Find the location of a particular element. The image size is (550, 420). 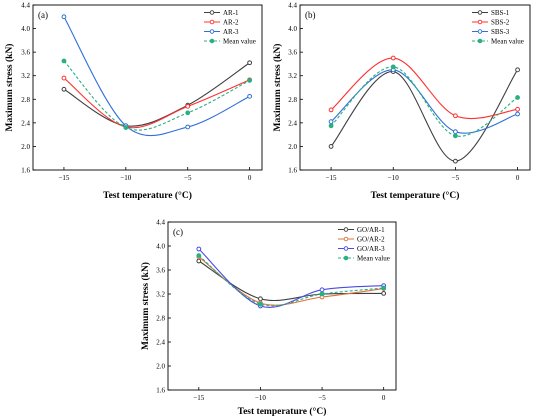

panel-label: (c) is located at coordinates (178, 232).